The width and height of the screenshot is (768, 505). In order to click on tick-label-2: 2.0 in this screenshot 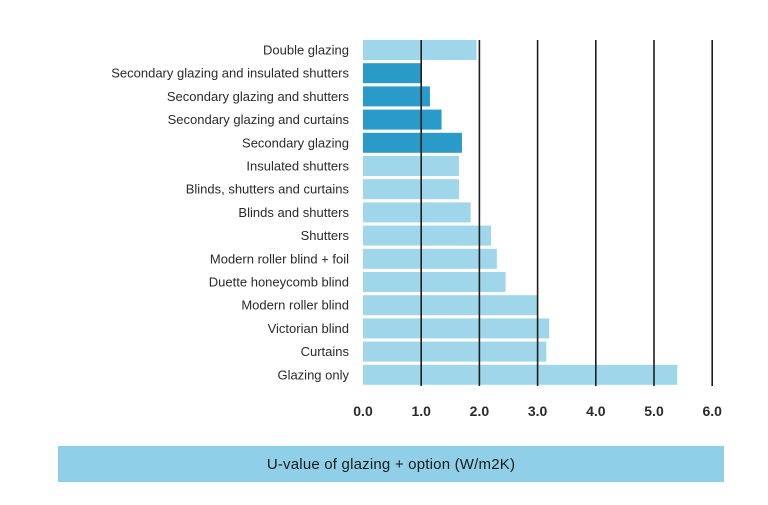, I will do `click(480, 411)`.